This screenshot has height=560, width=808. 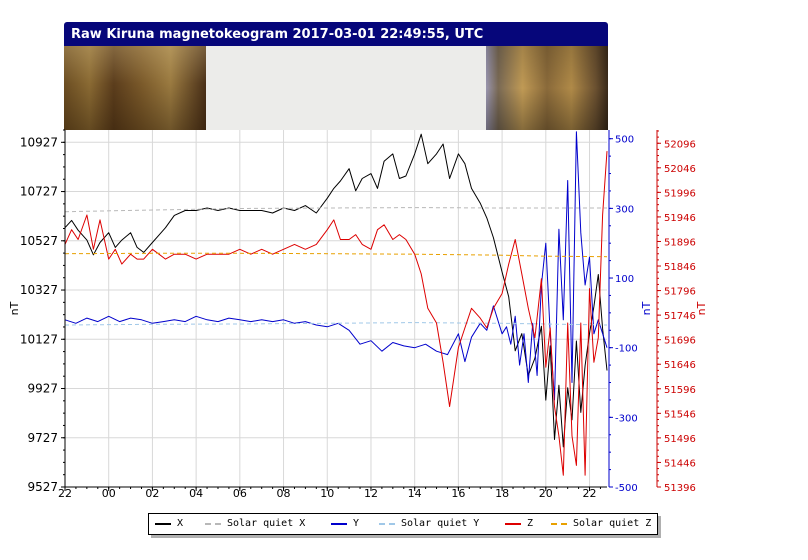 What do you see at coordinates (14, 308) in the screenshot?
I see `left-axis-label: nT` at bounding box center [14, 308].